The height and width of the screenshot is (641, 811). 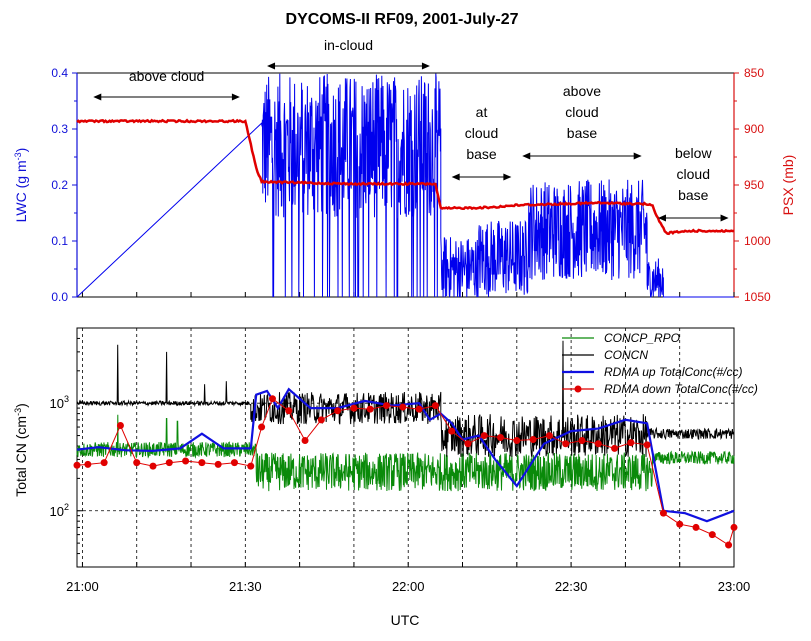 What do you see at coordinates (693, 153) in the screenshot?
I see `annotation-text: below` at bounding box center [693, 153].